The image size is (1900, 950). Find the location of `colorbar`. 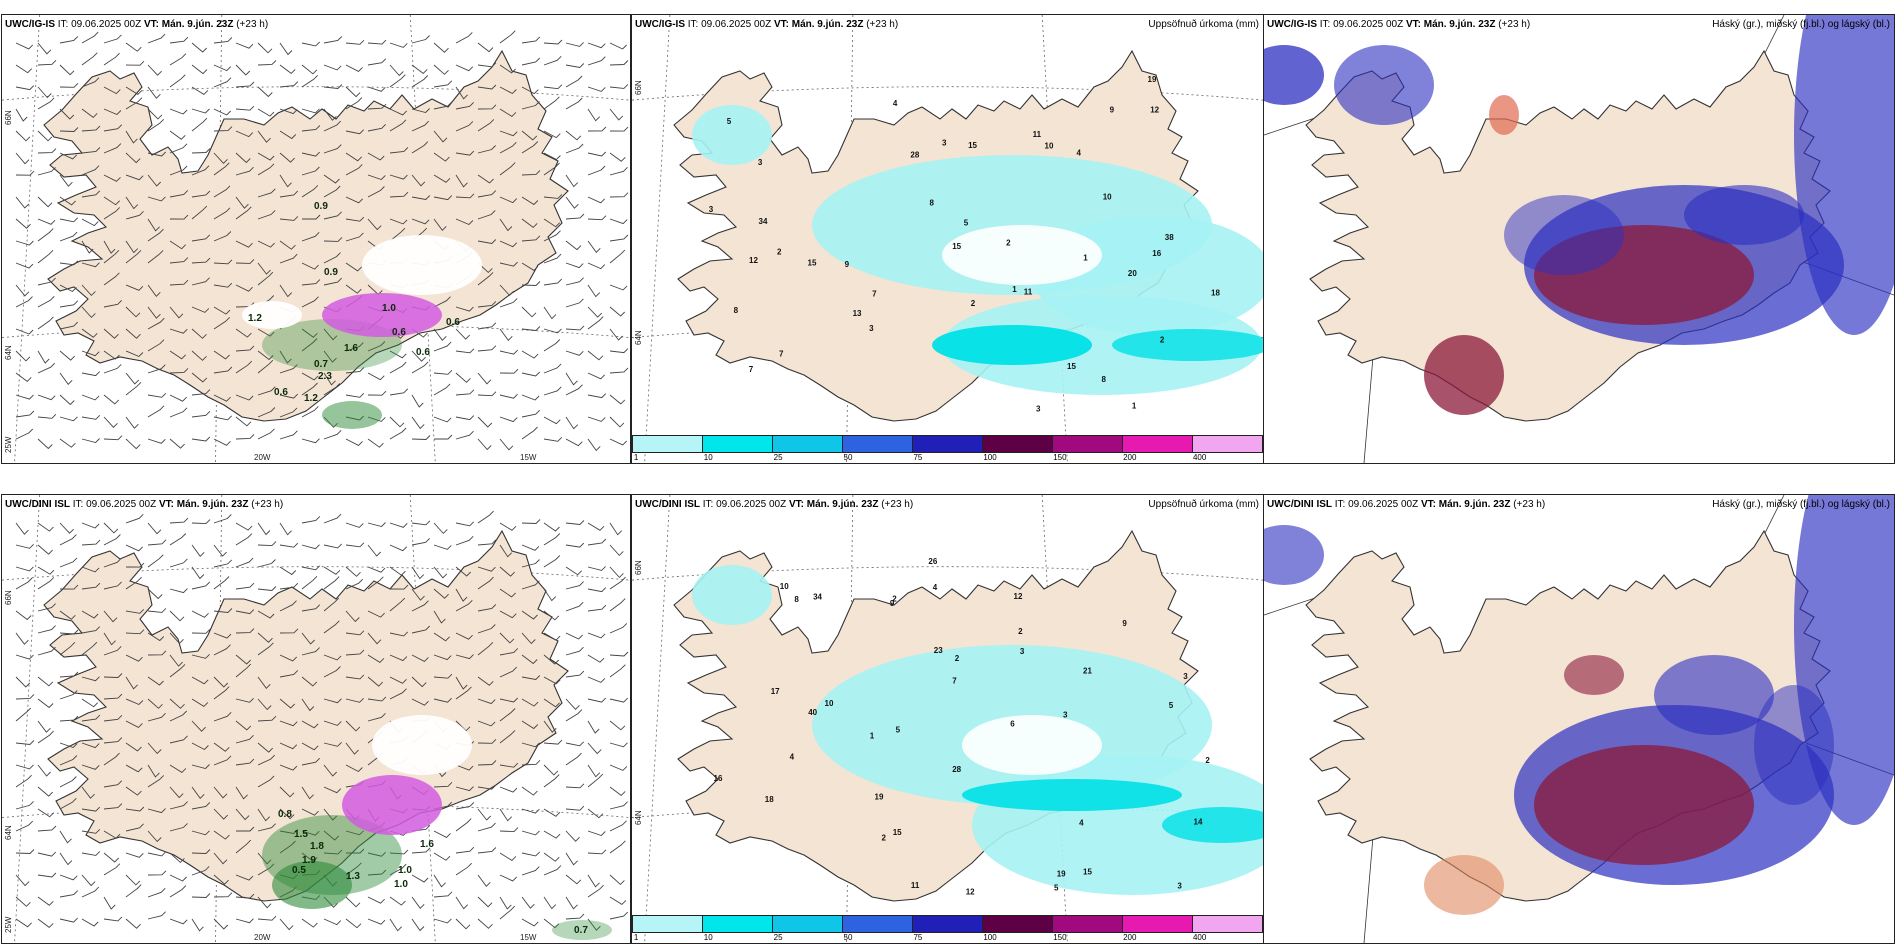

colorbar is located at coordinates (947, 924).